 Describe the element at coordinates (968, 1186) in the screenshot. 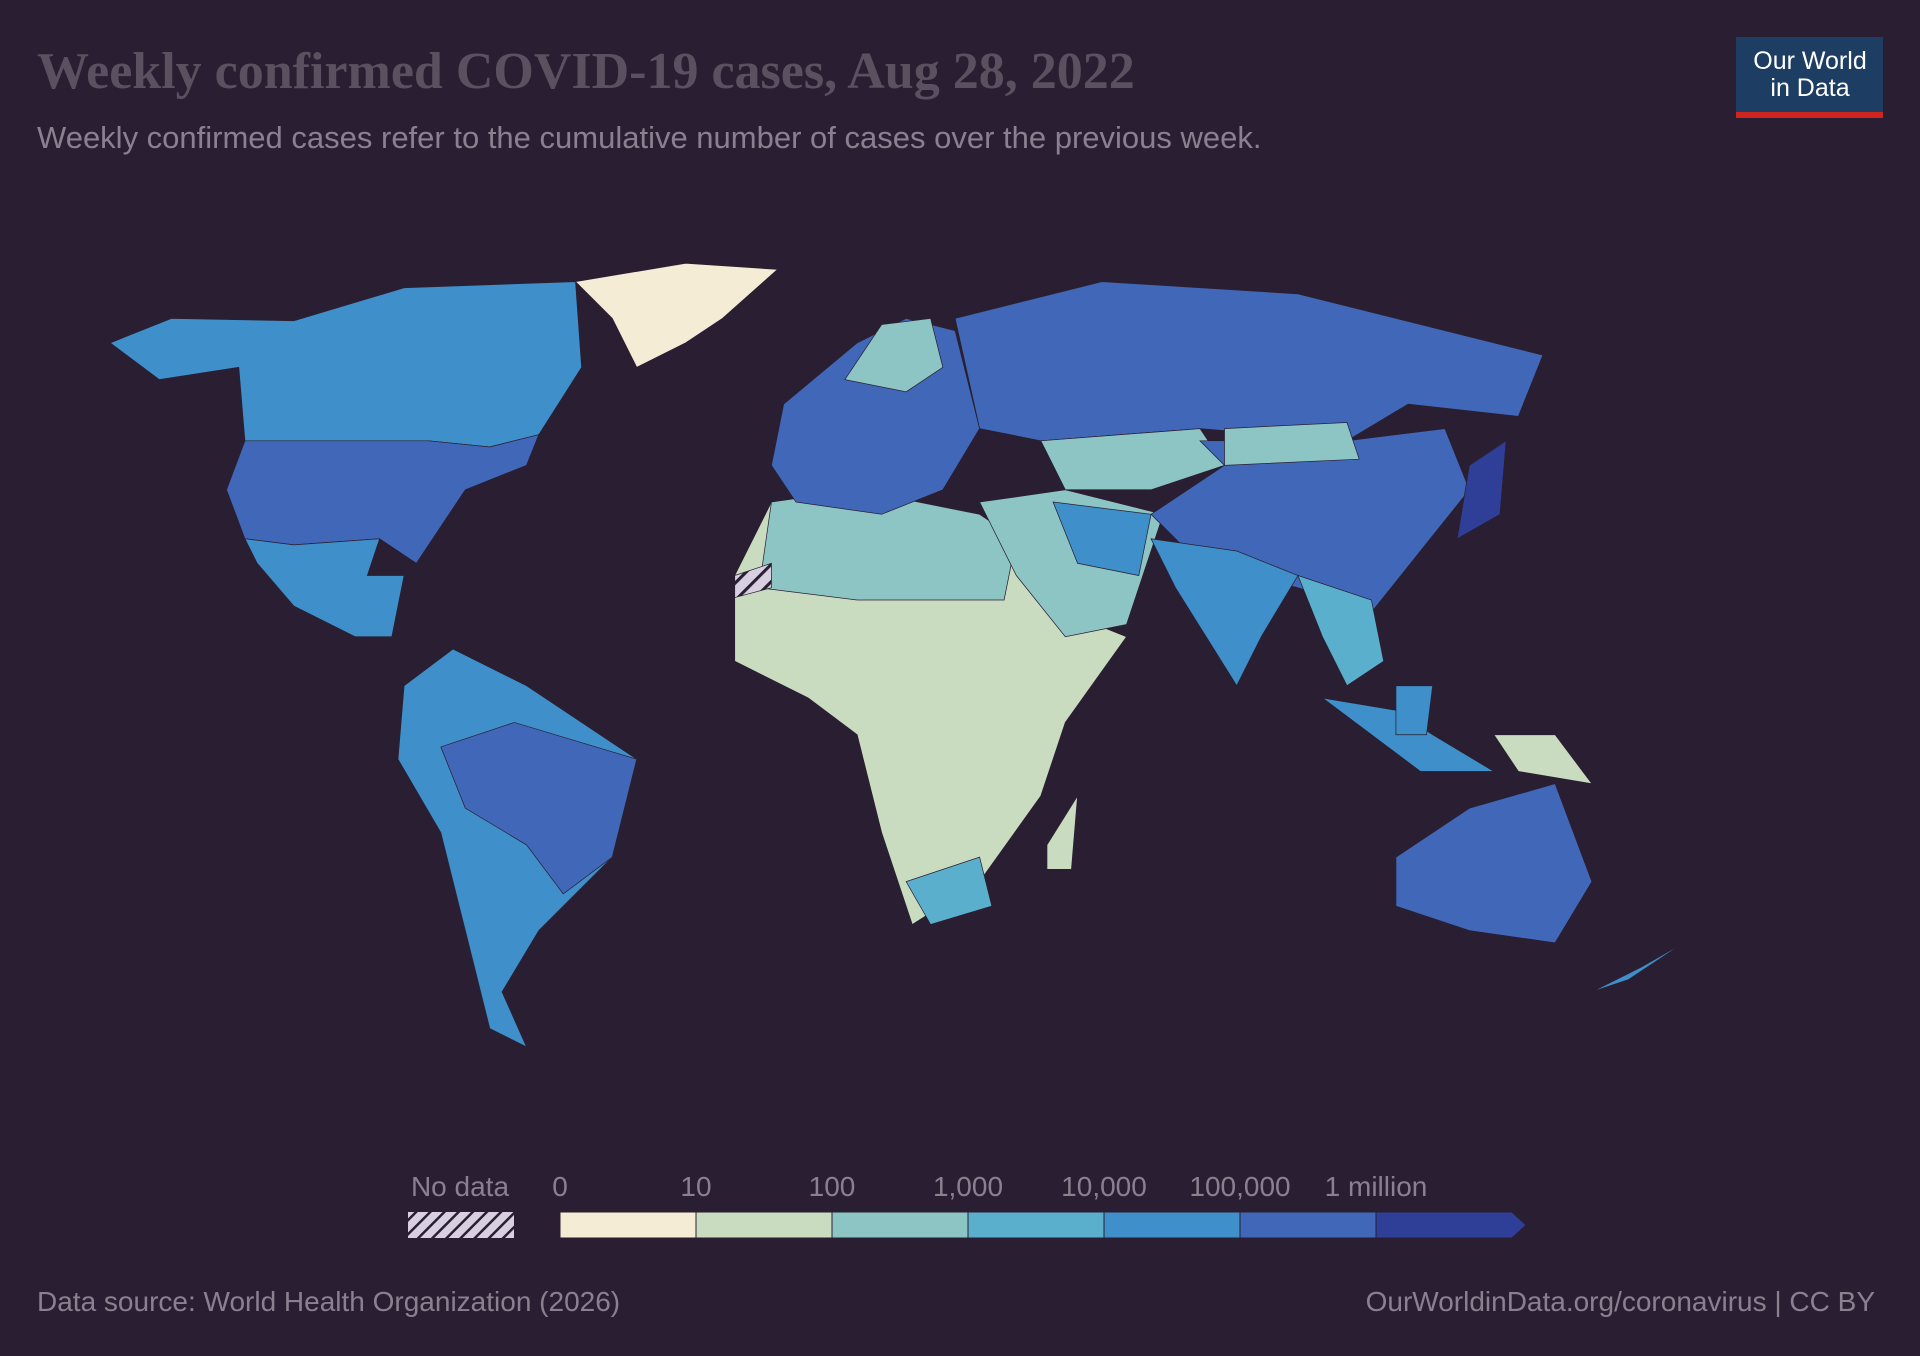

I see `legend-label: 1,000` at that location.